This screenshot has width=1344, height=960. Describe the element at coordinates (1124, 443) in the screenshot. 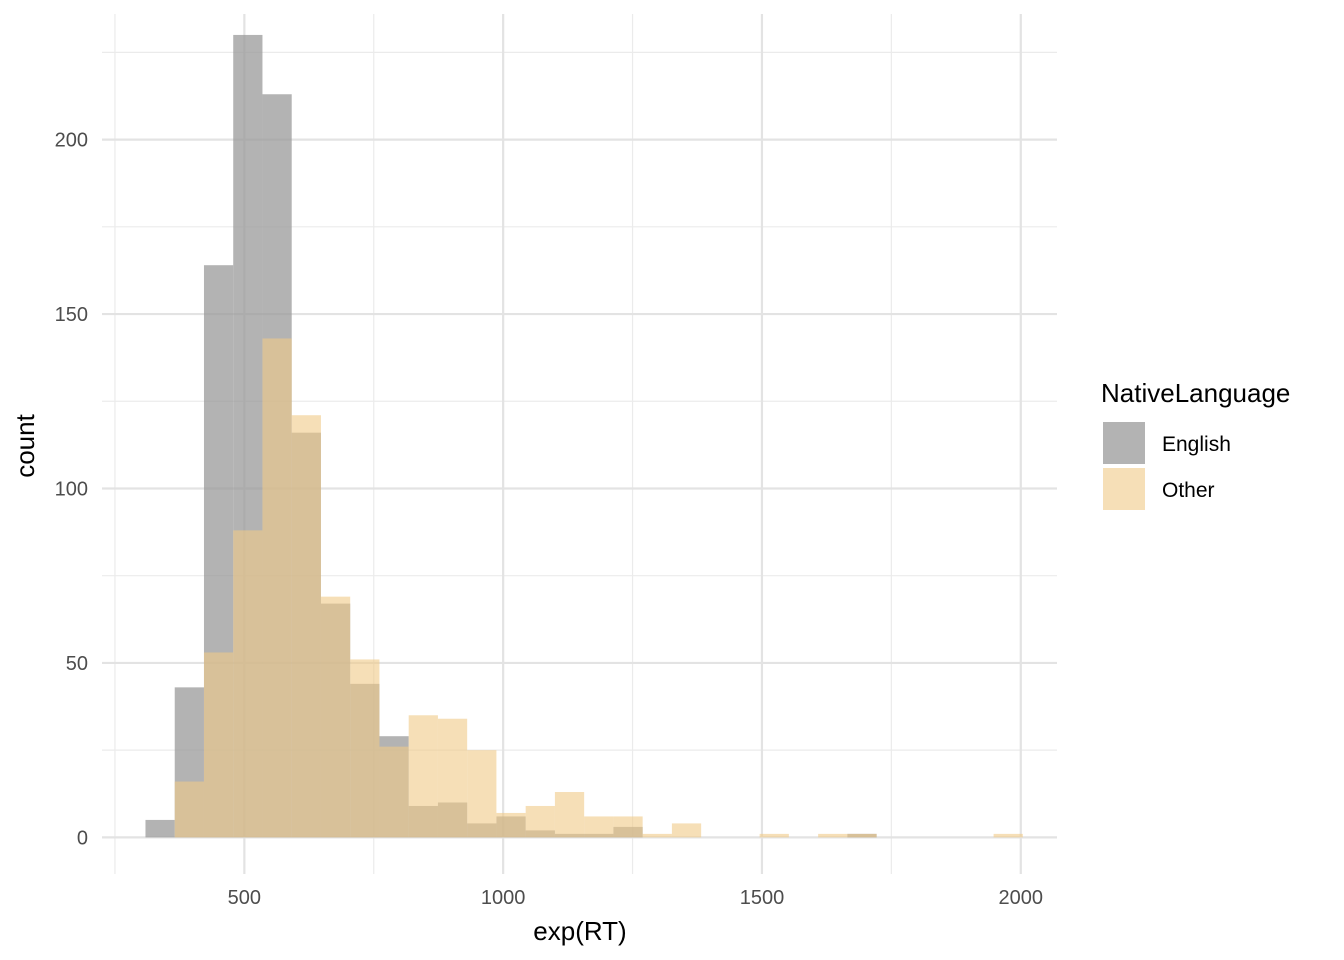

I see `legend-key-english` at that location.